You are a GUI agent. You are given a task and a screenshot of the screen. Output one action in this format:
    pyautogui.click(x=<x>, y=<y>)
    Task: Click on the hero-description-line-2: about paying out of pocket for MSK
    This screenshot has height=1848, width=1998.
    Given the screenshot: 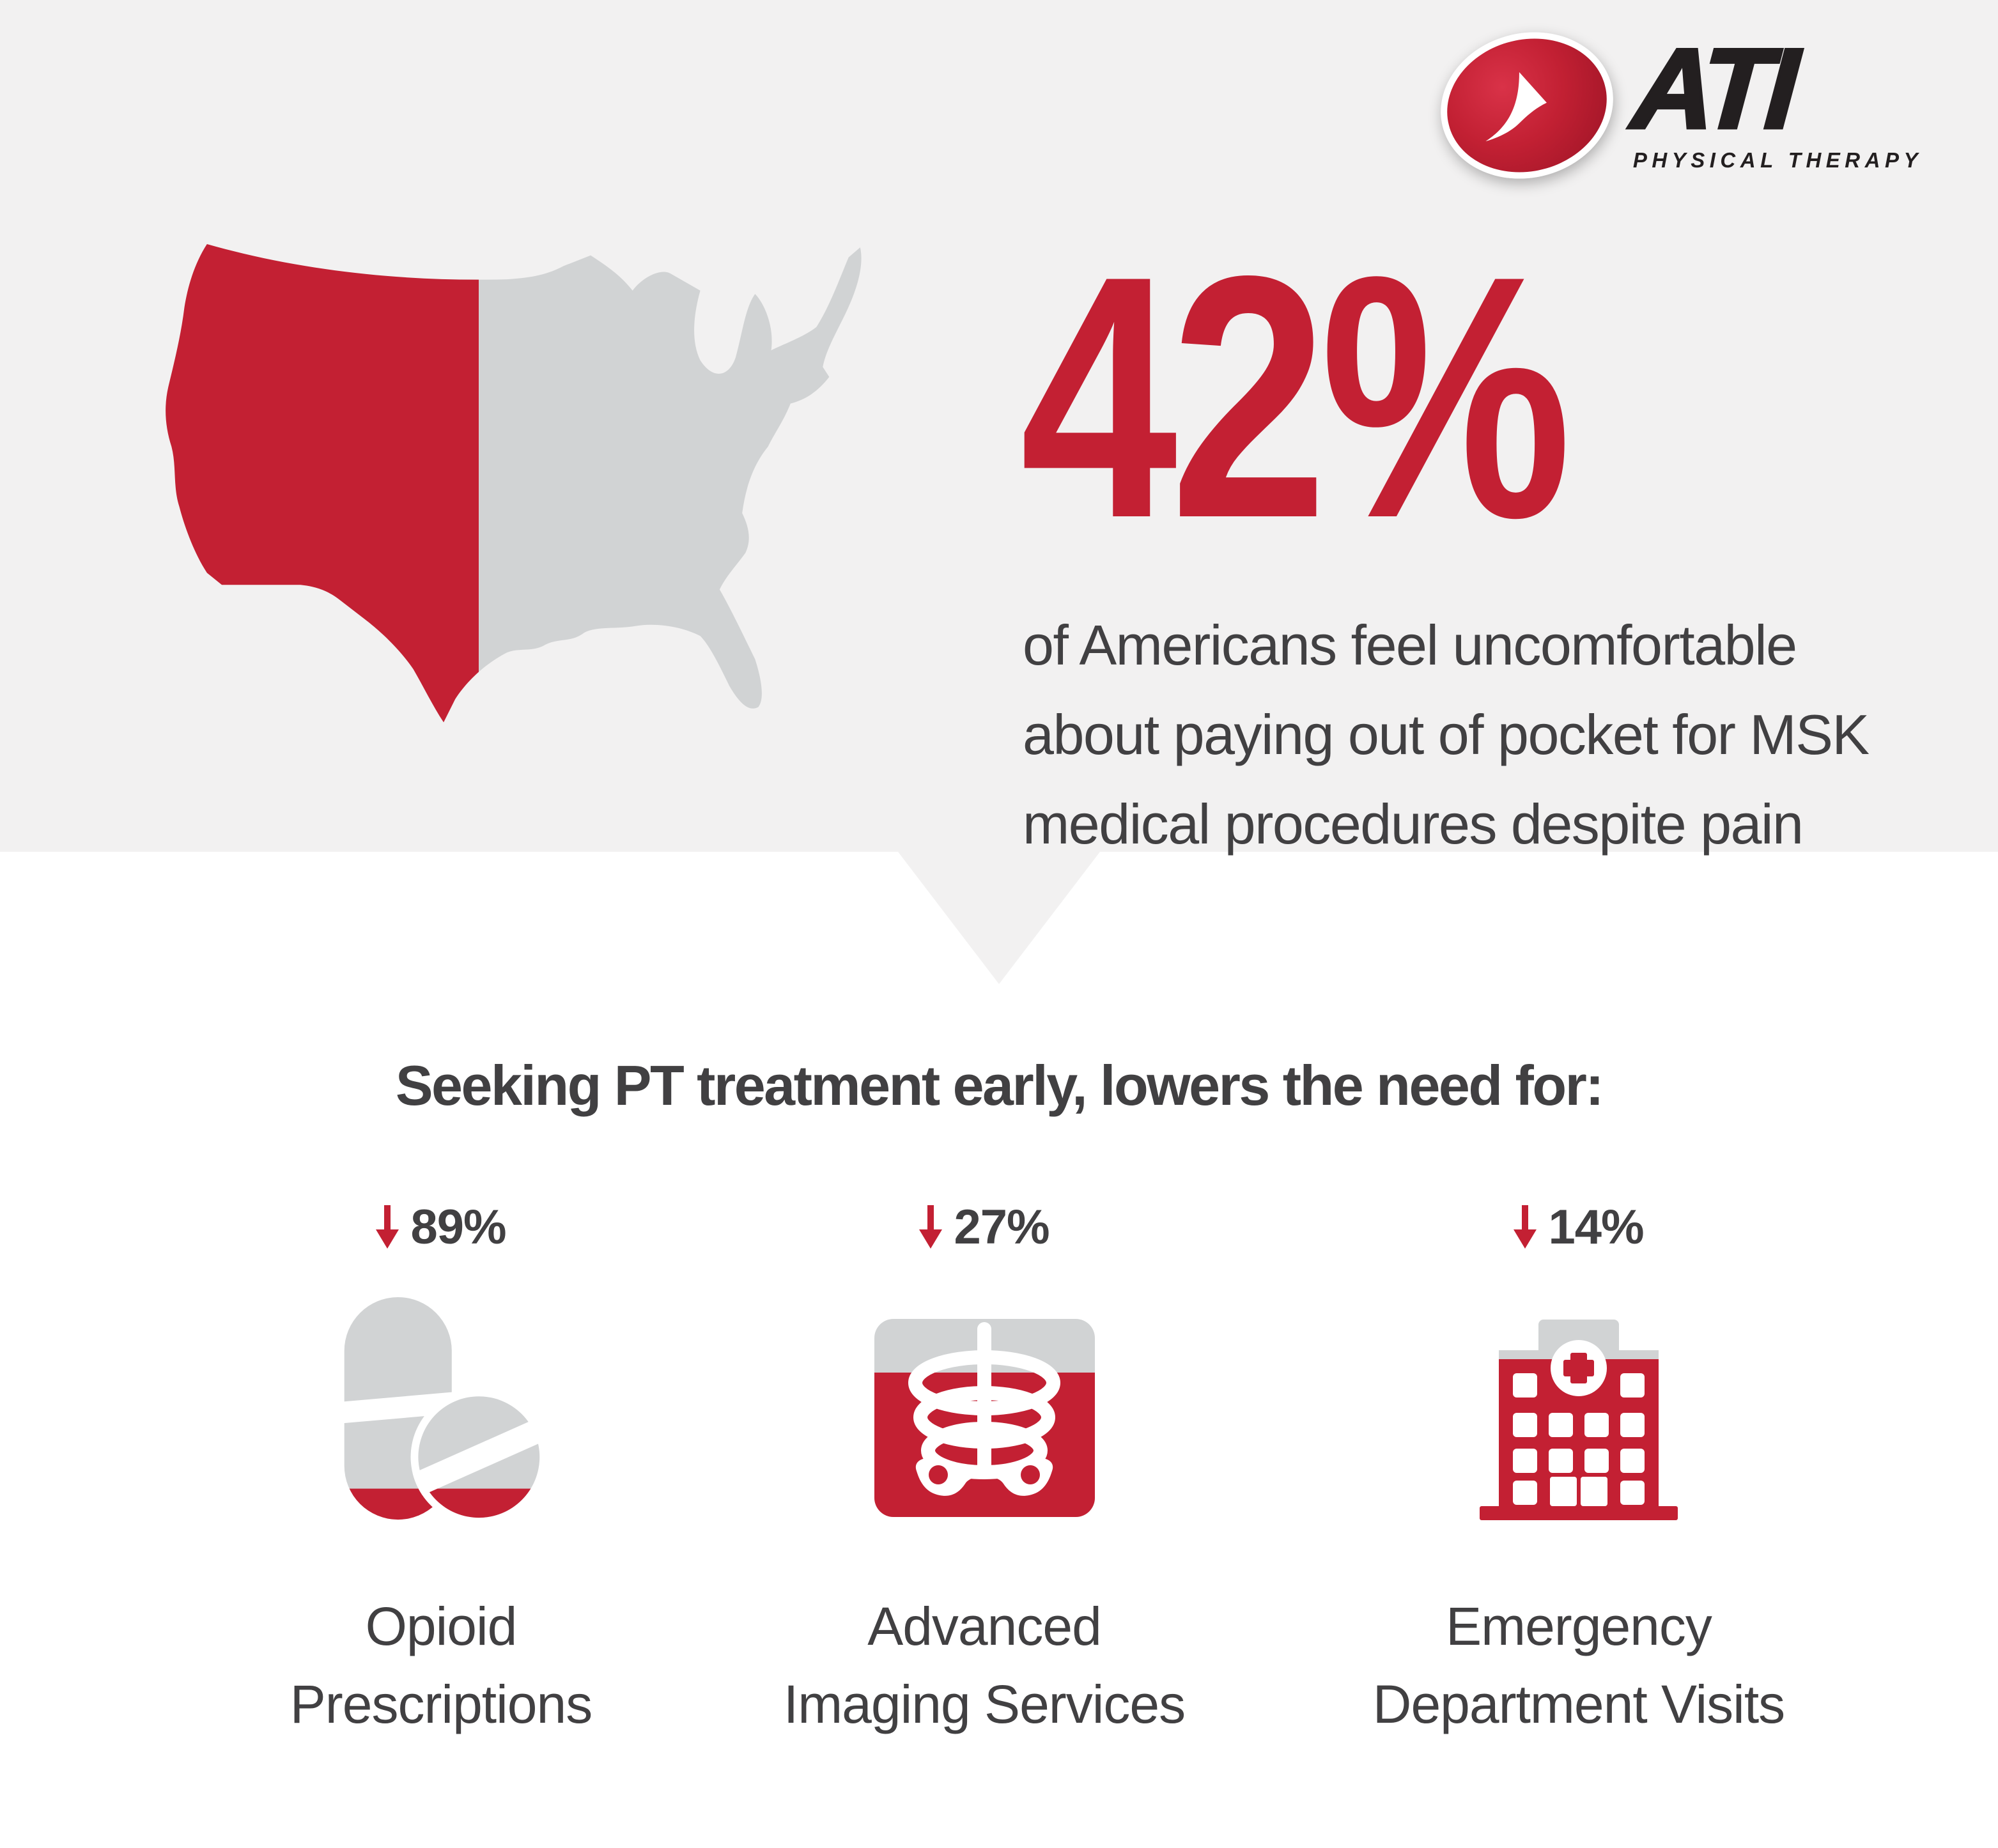 What is the action you would take?
    pyautogui.click(x=1446, y=734)
    